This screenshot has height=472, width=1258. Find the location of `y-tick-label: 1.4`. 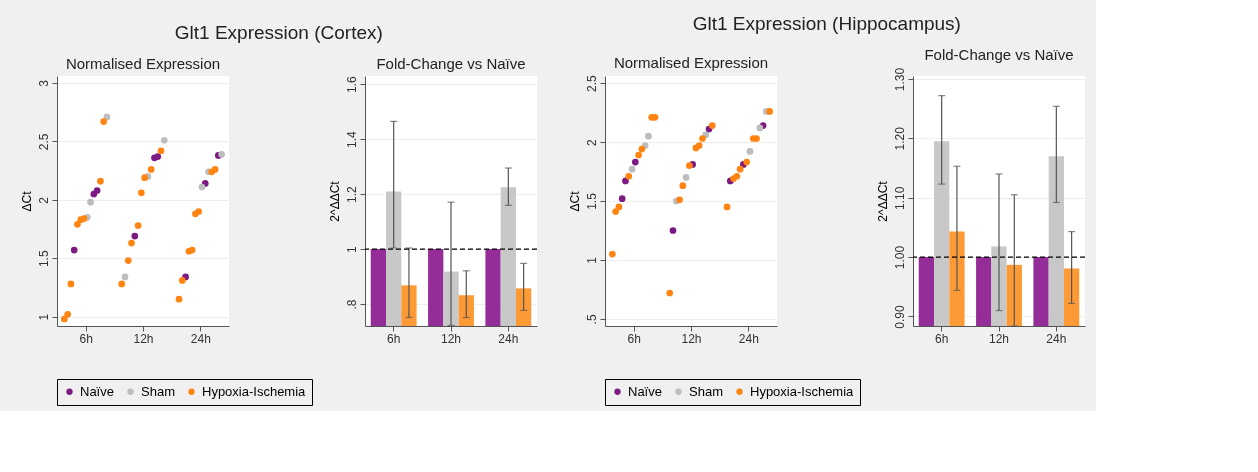

y-tick-label: 1.4 is located at coordinates (351, 140).